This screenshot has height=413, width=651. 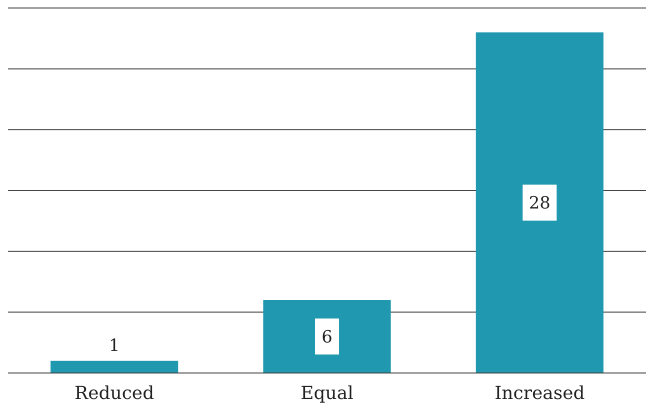 What do you see at coordinates (114, 393) in the screenshot?
I see `x-tick-label: Reduced` at bounding box center [114, 393].